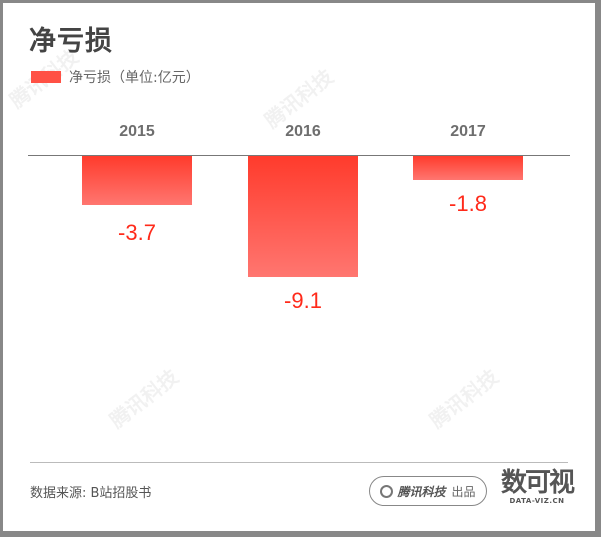  I want to click on value-label: -3.7, so click(137, 232).